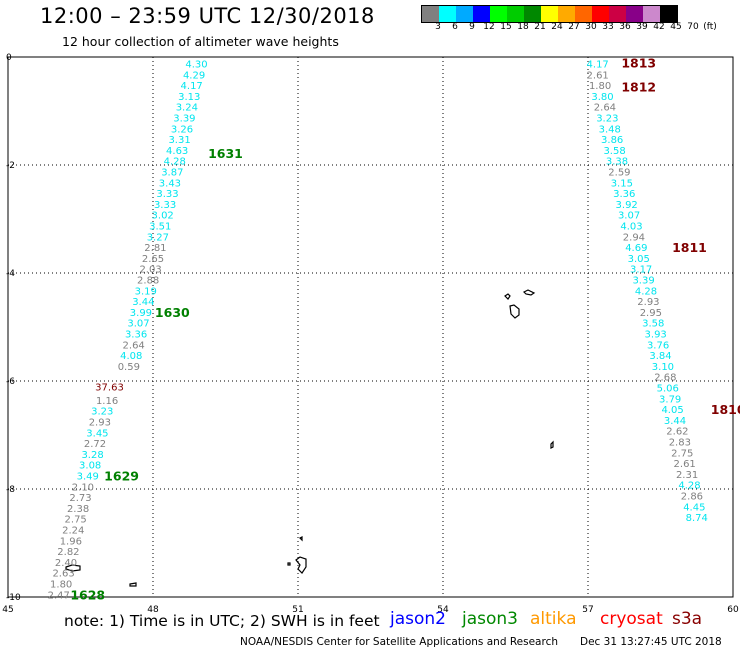 The height and width of the screenshot is (650, 740). Describe the element at coordinates (184, 118) in the screenshot. I see `swh-value: 3.39` at that location.